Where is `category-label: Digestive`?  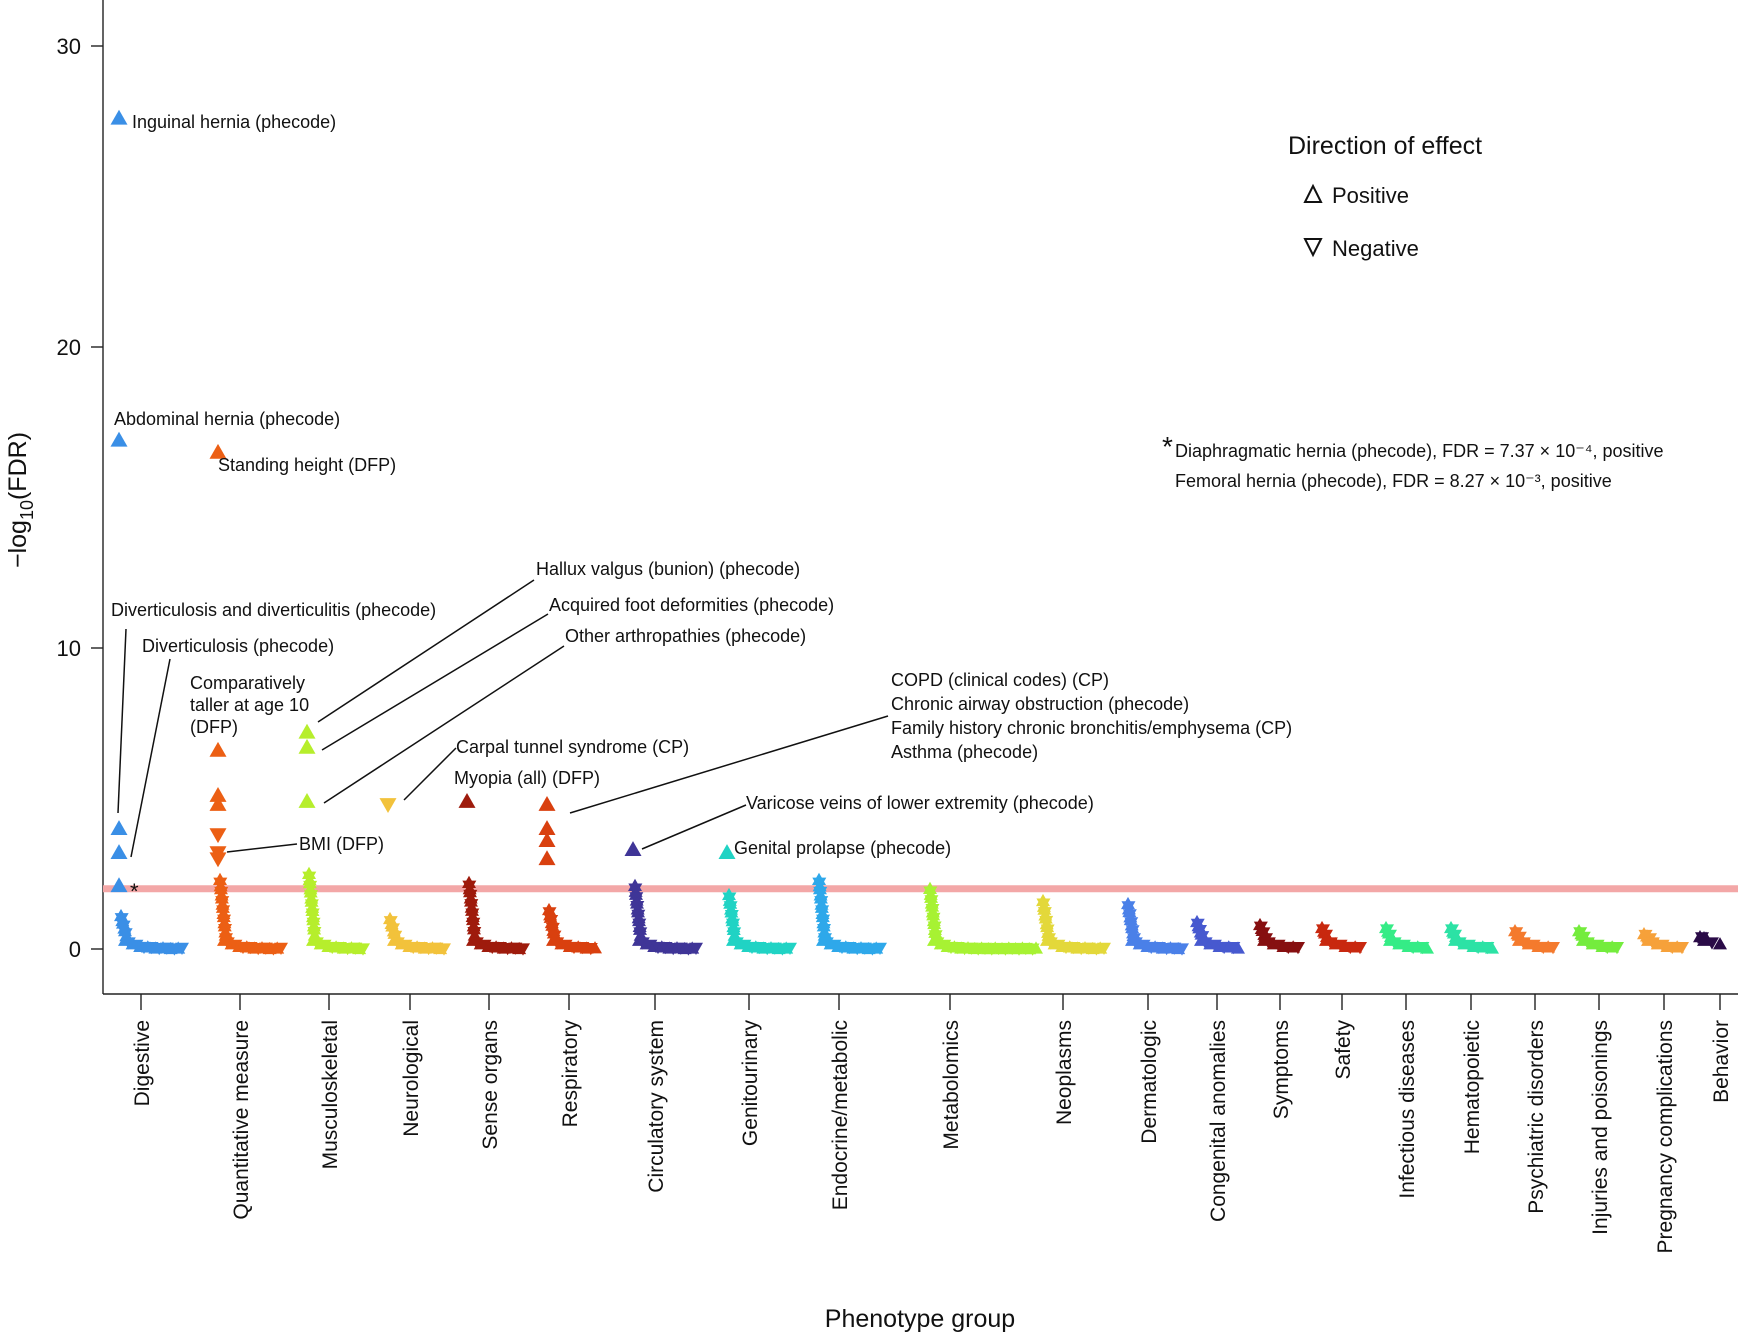 category-label: Digestive is located at coordinates (142, 1063).